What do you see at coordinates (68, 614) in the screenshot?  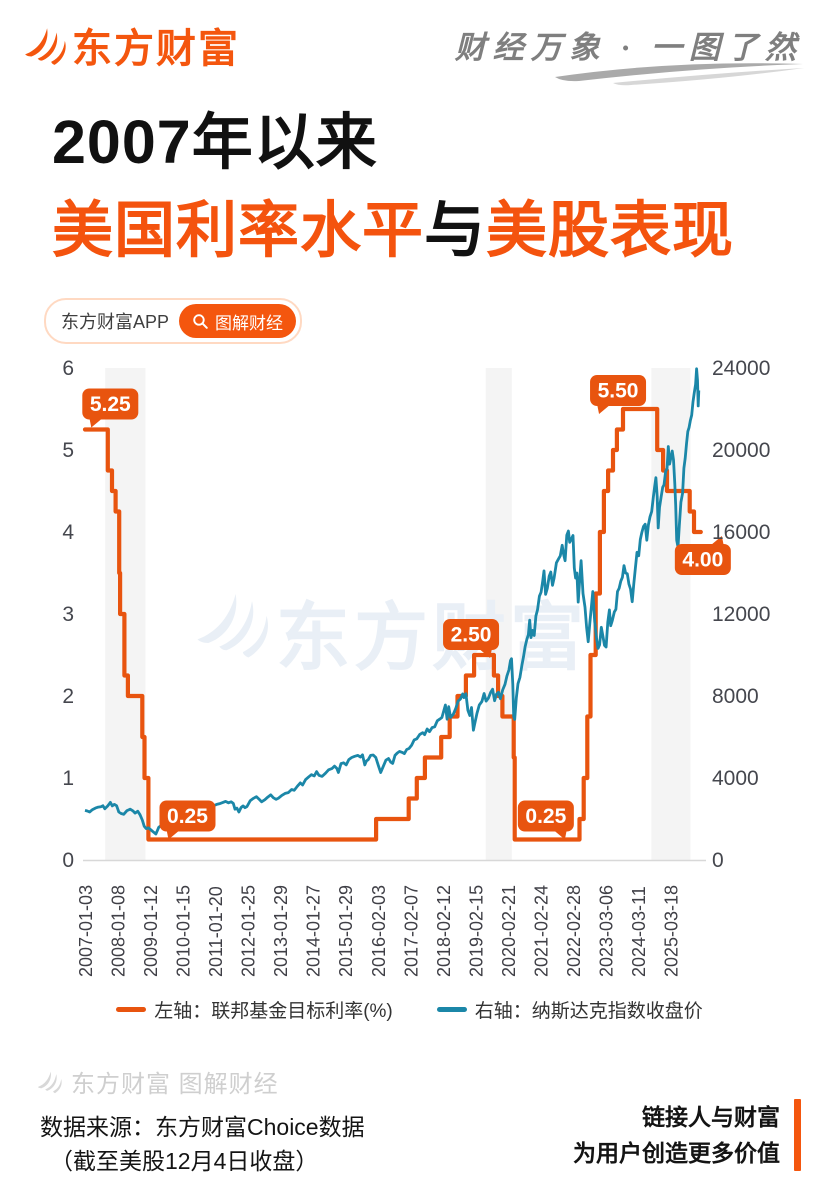 I see `left-axis-tick-label: 3` at bounding box center [68, 614].